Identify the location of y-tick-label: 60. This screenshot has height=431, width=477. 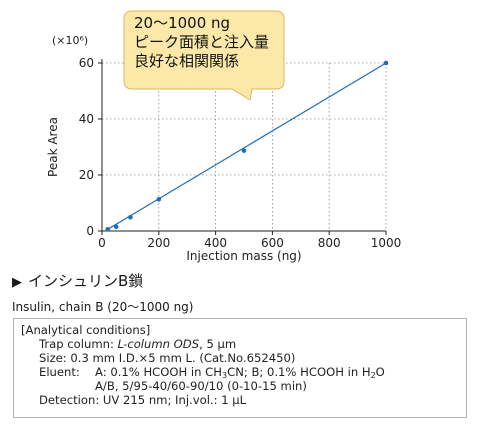
(86, 63).